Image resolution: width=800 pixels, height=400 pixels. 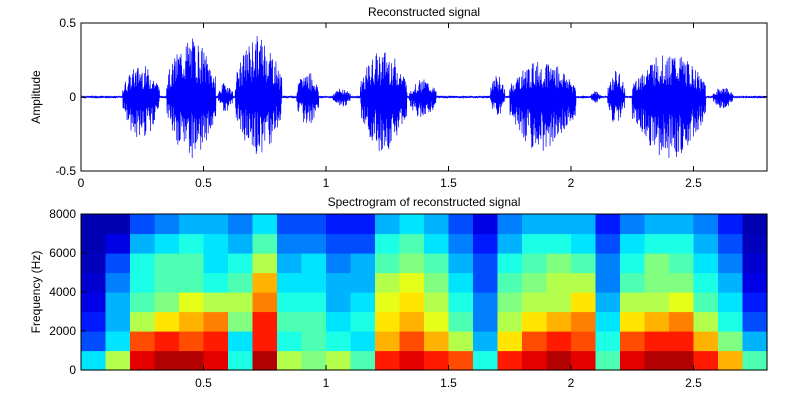 I want to click on spectrogram-y-ticks: 0 2000 4000 6000 8000, so click(x=67, y=292).